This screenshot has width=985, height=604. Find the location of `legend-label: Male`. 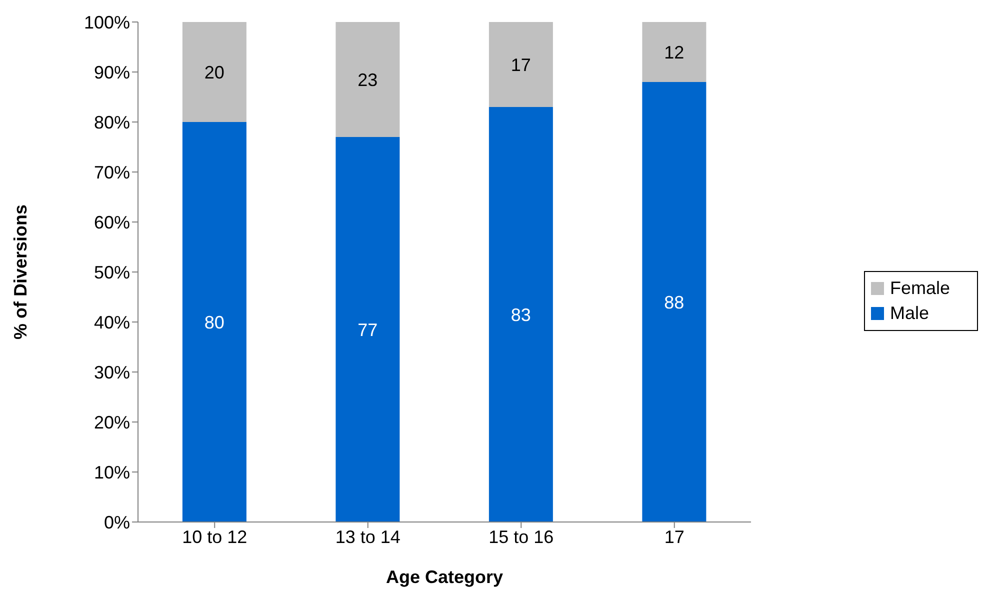

legend-label: Male is located at coordinates (910, 313).